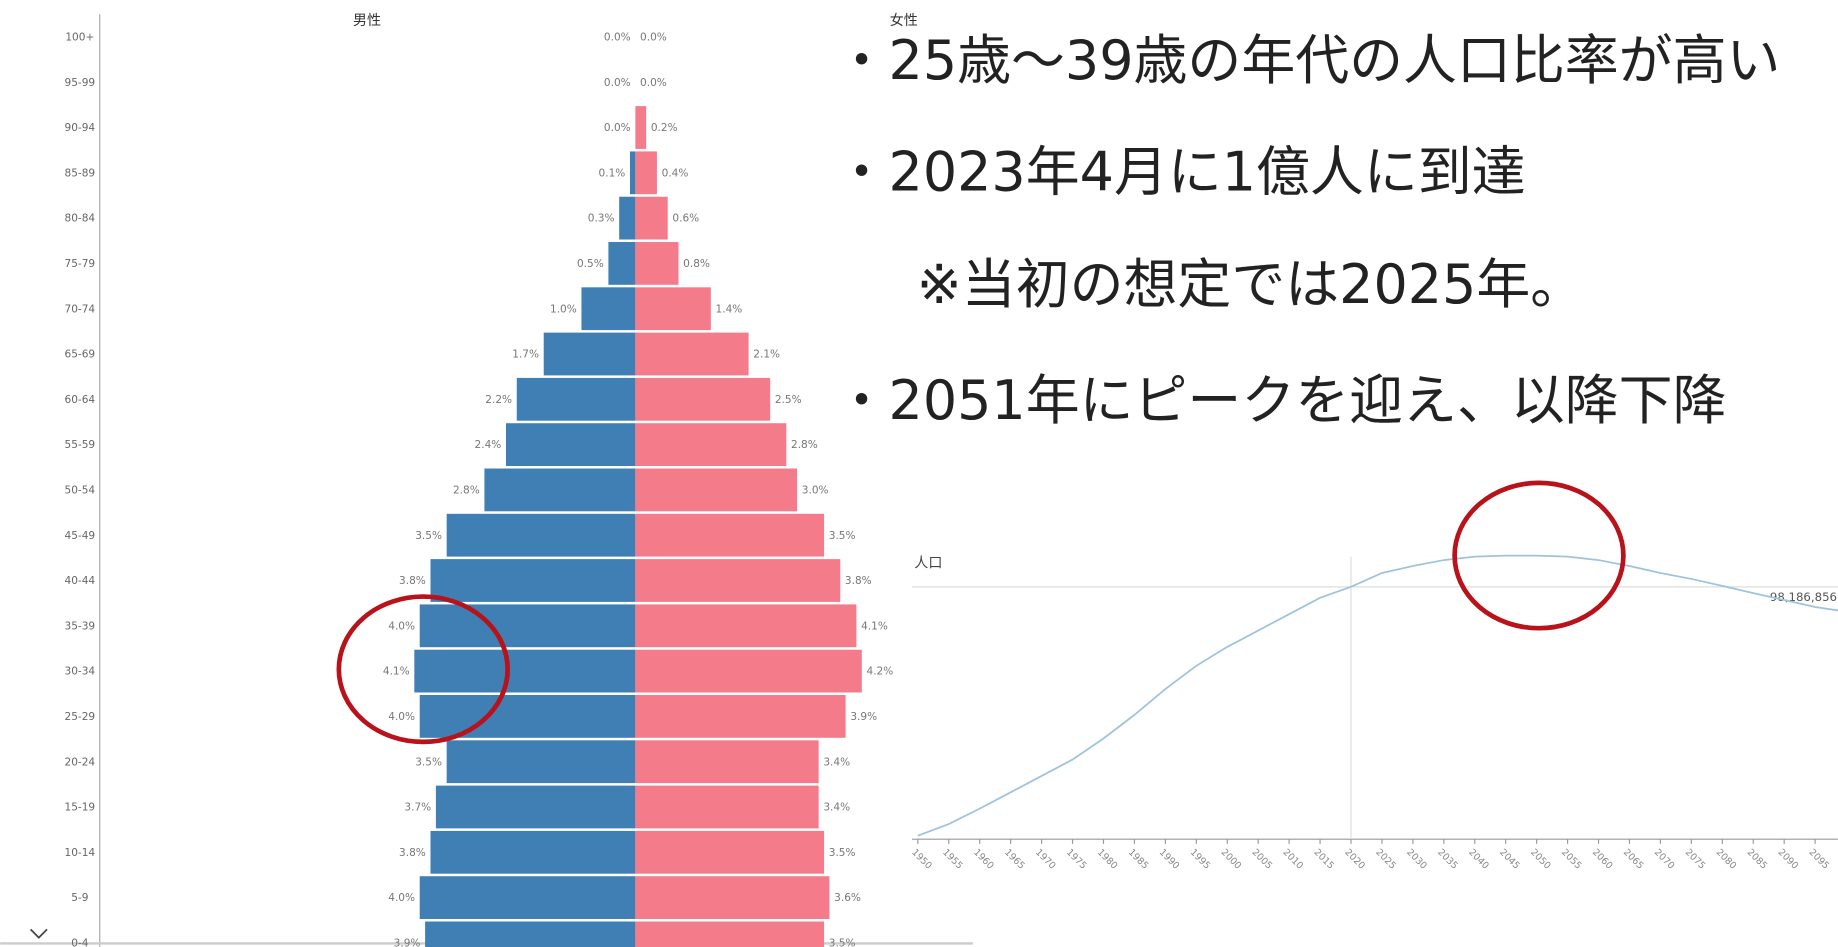  What do you see at coordinates (729, 309) in the screenshot?
I see `value-label: 1.4%` at bounding box center [729, 309].